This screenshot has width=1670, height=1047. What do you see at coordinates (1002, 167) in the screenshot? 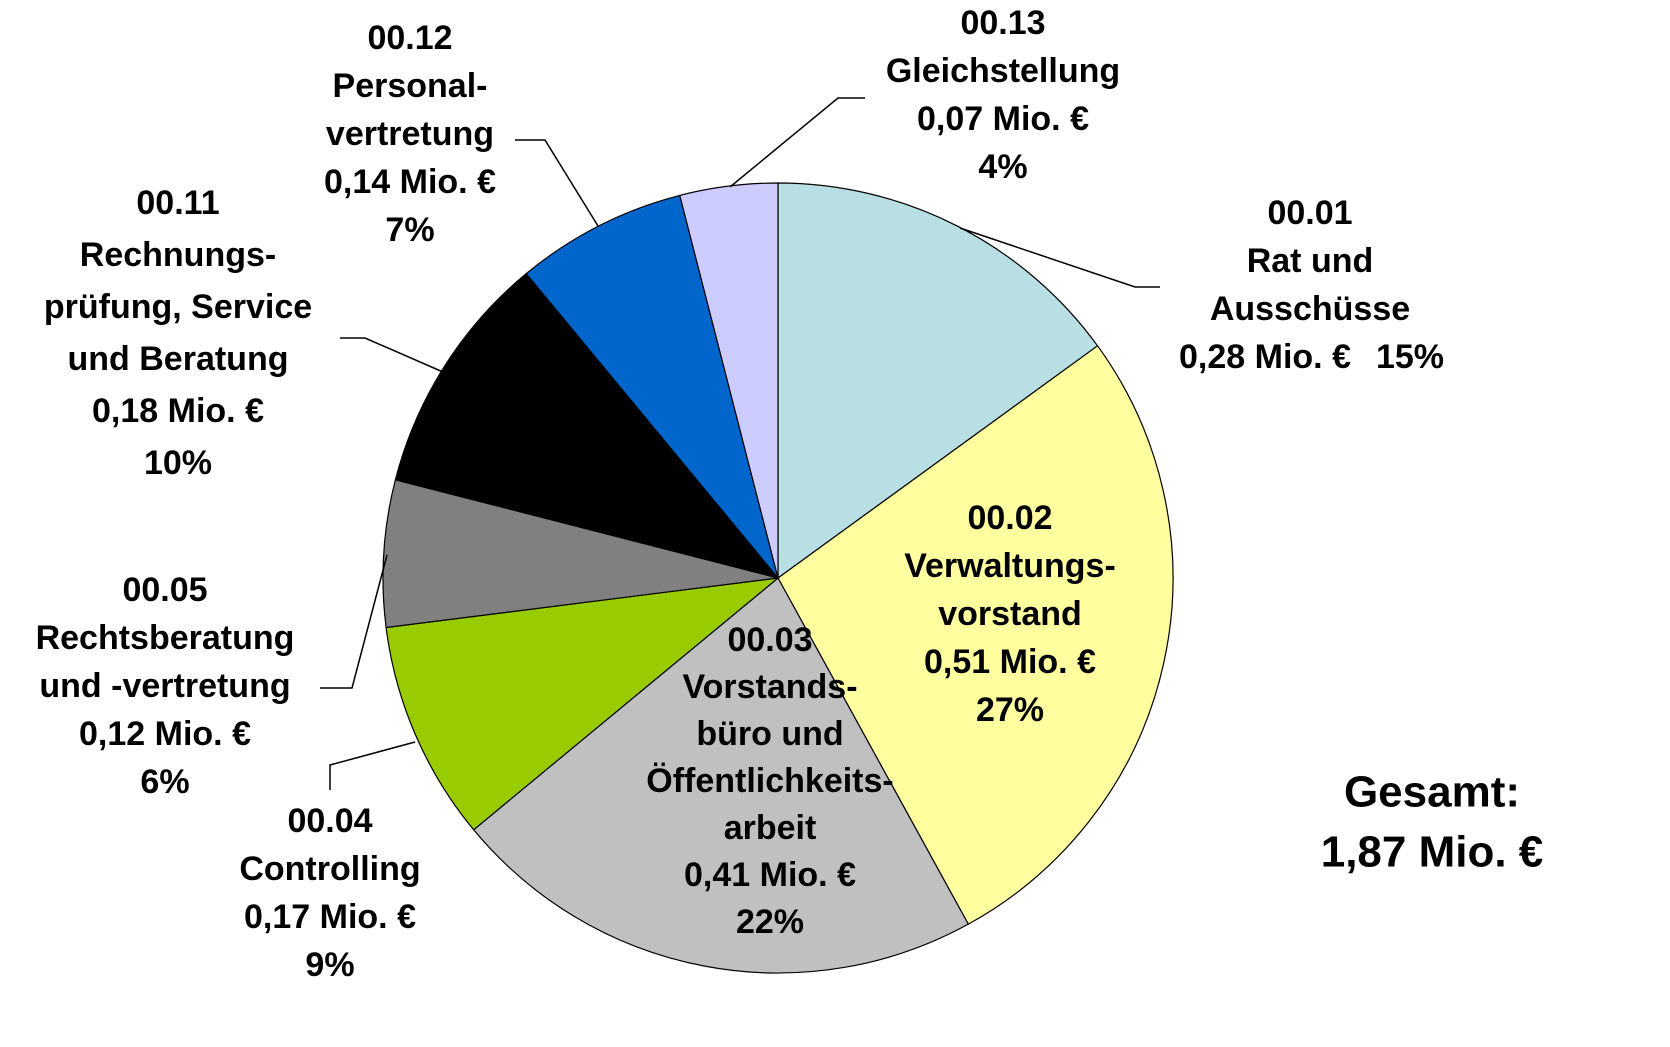
I see `percent-label: 4%` at bounding box center [1002, 167].